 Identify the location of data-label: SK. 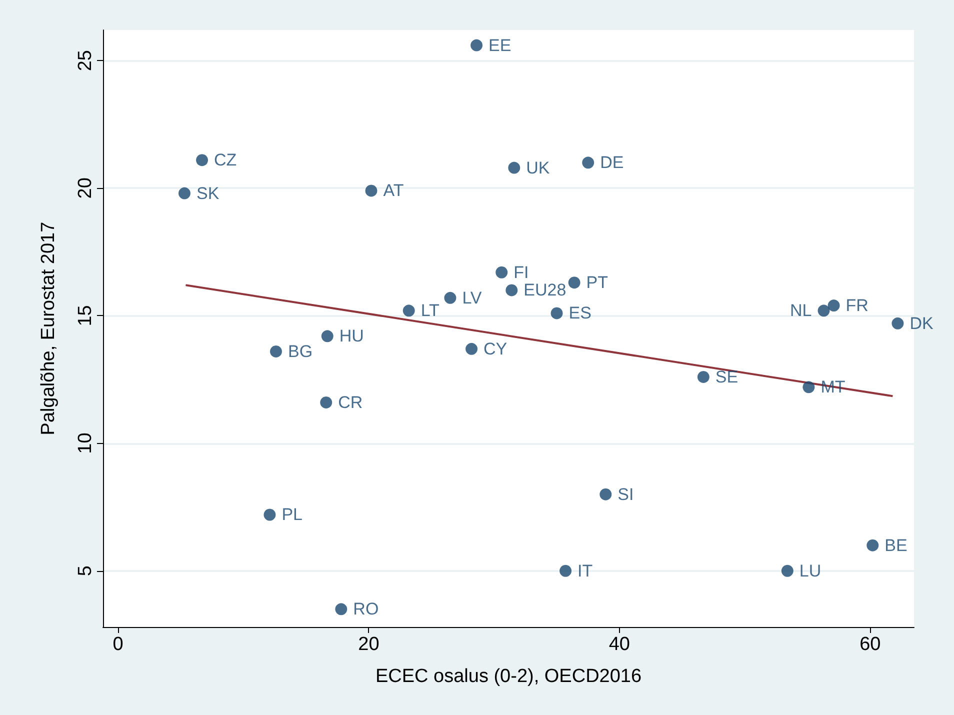
(208, 193).